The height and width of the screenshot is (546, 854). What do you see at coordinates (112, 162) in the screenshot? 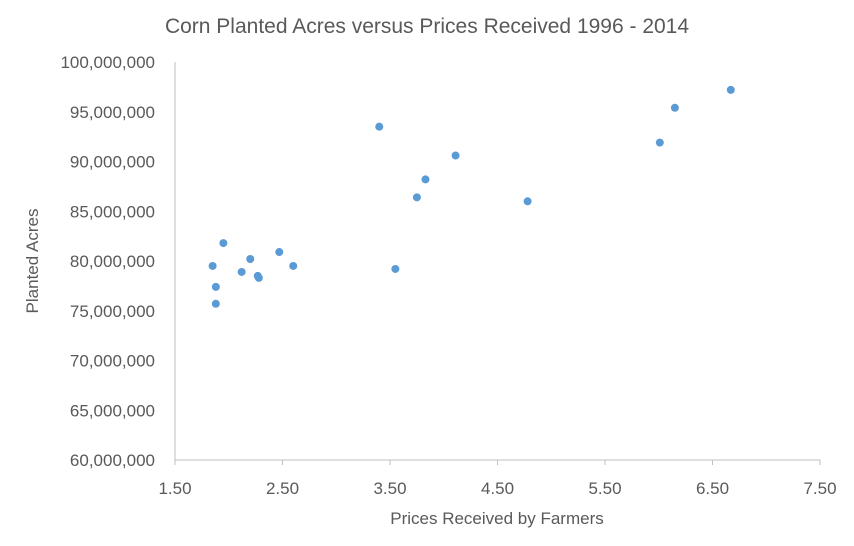
I see `y-tick-label: 90,000,000` at bounding box center [112, 162].